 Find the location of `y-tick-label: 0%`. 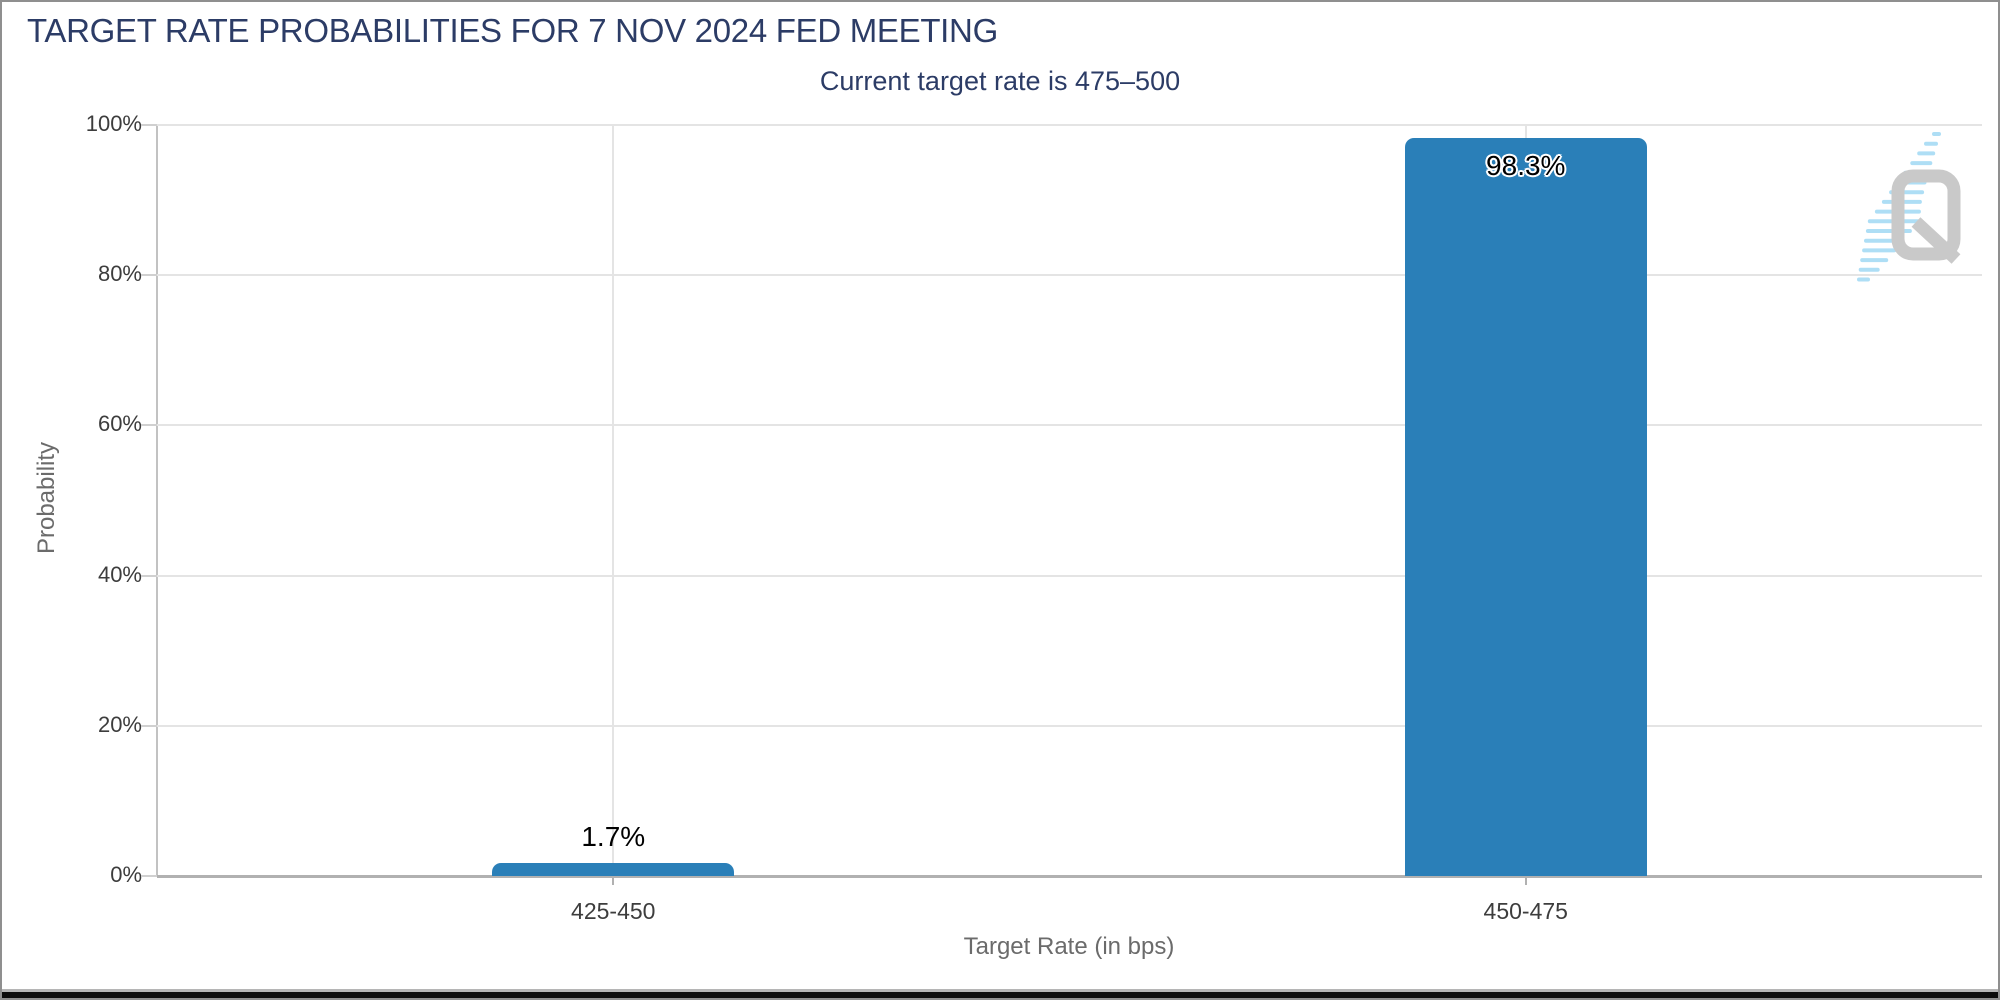

y-tick-label: 0% is located at coordinates (126, 874).